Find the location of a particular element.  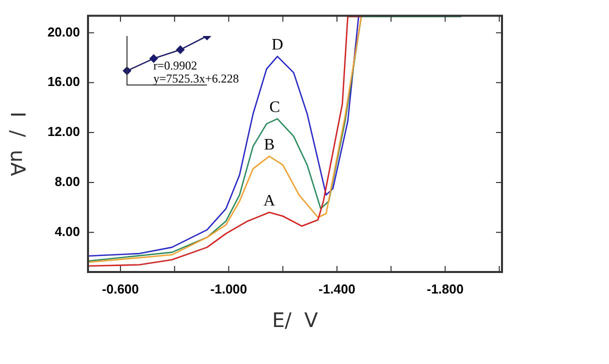

annotation: r=0.9902 is located at coordinates (175, 65).